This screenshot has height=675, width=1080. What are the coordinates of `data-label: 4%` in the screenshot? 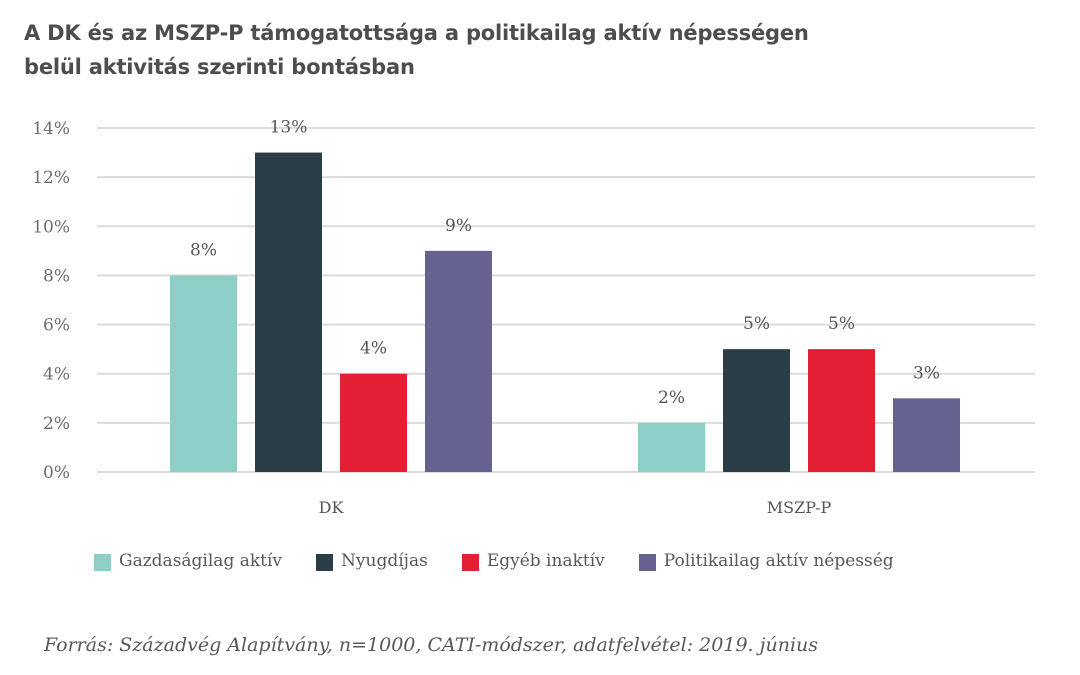 It's located at (373, 349).